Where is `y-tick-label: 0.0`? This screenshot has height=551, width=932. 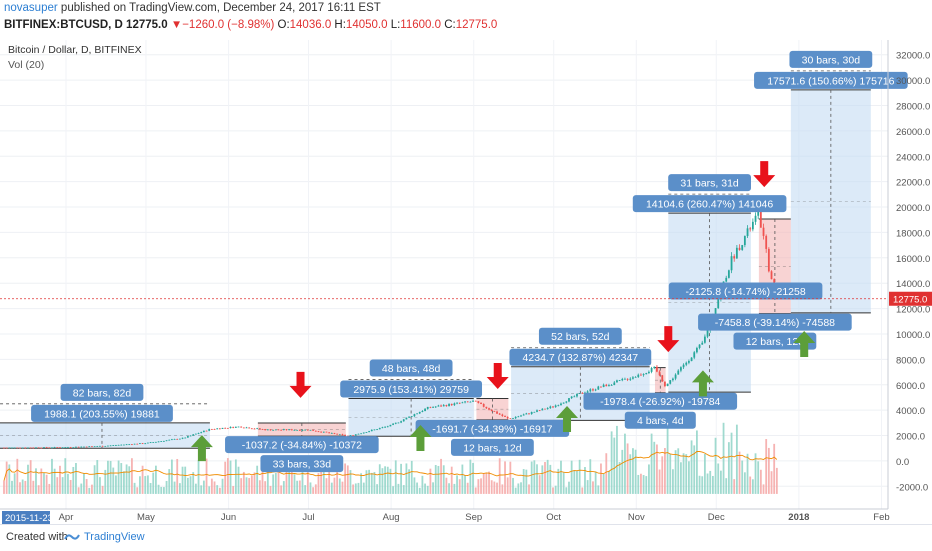 y-tick-label: 0.0 is located at coordinates (902, 462).